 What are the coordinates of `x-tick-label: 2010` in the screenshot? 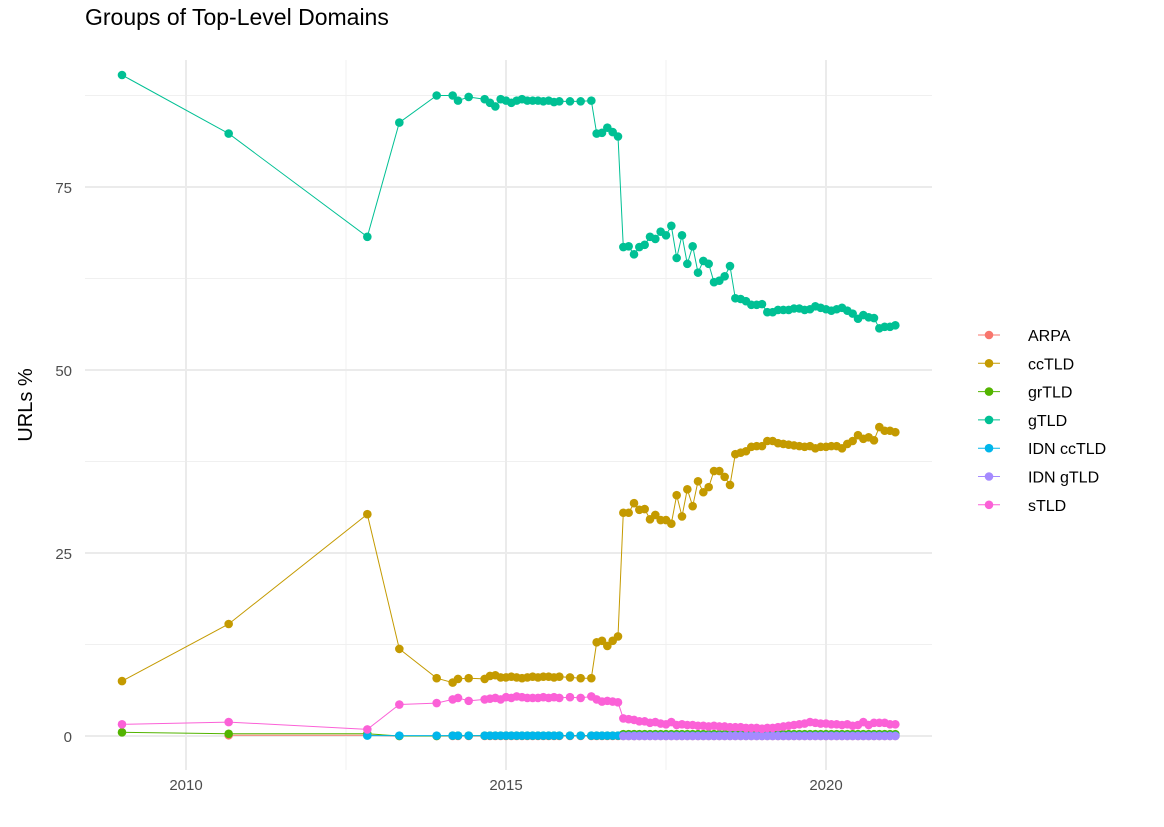 It's located at (185, 785).